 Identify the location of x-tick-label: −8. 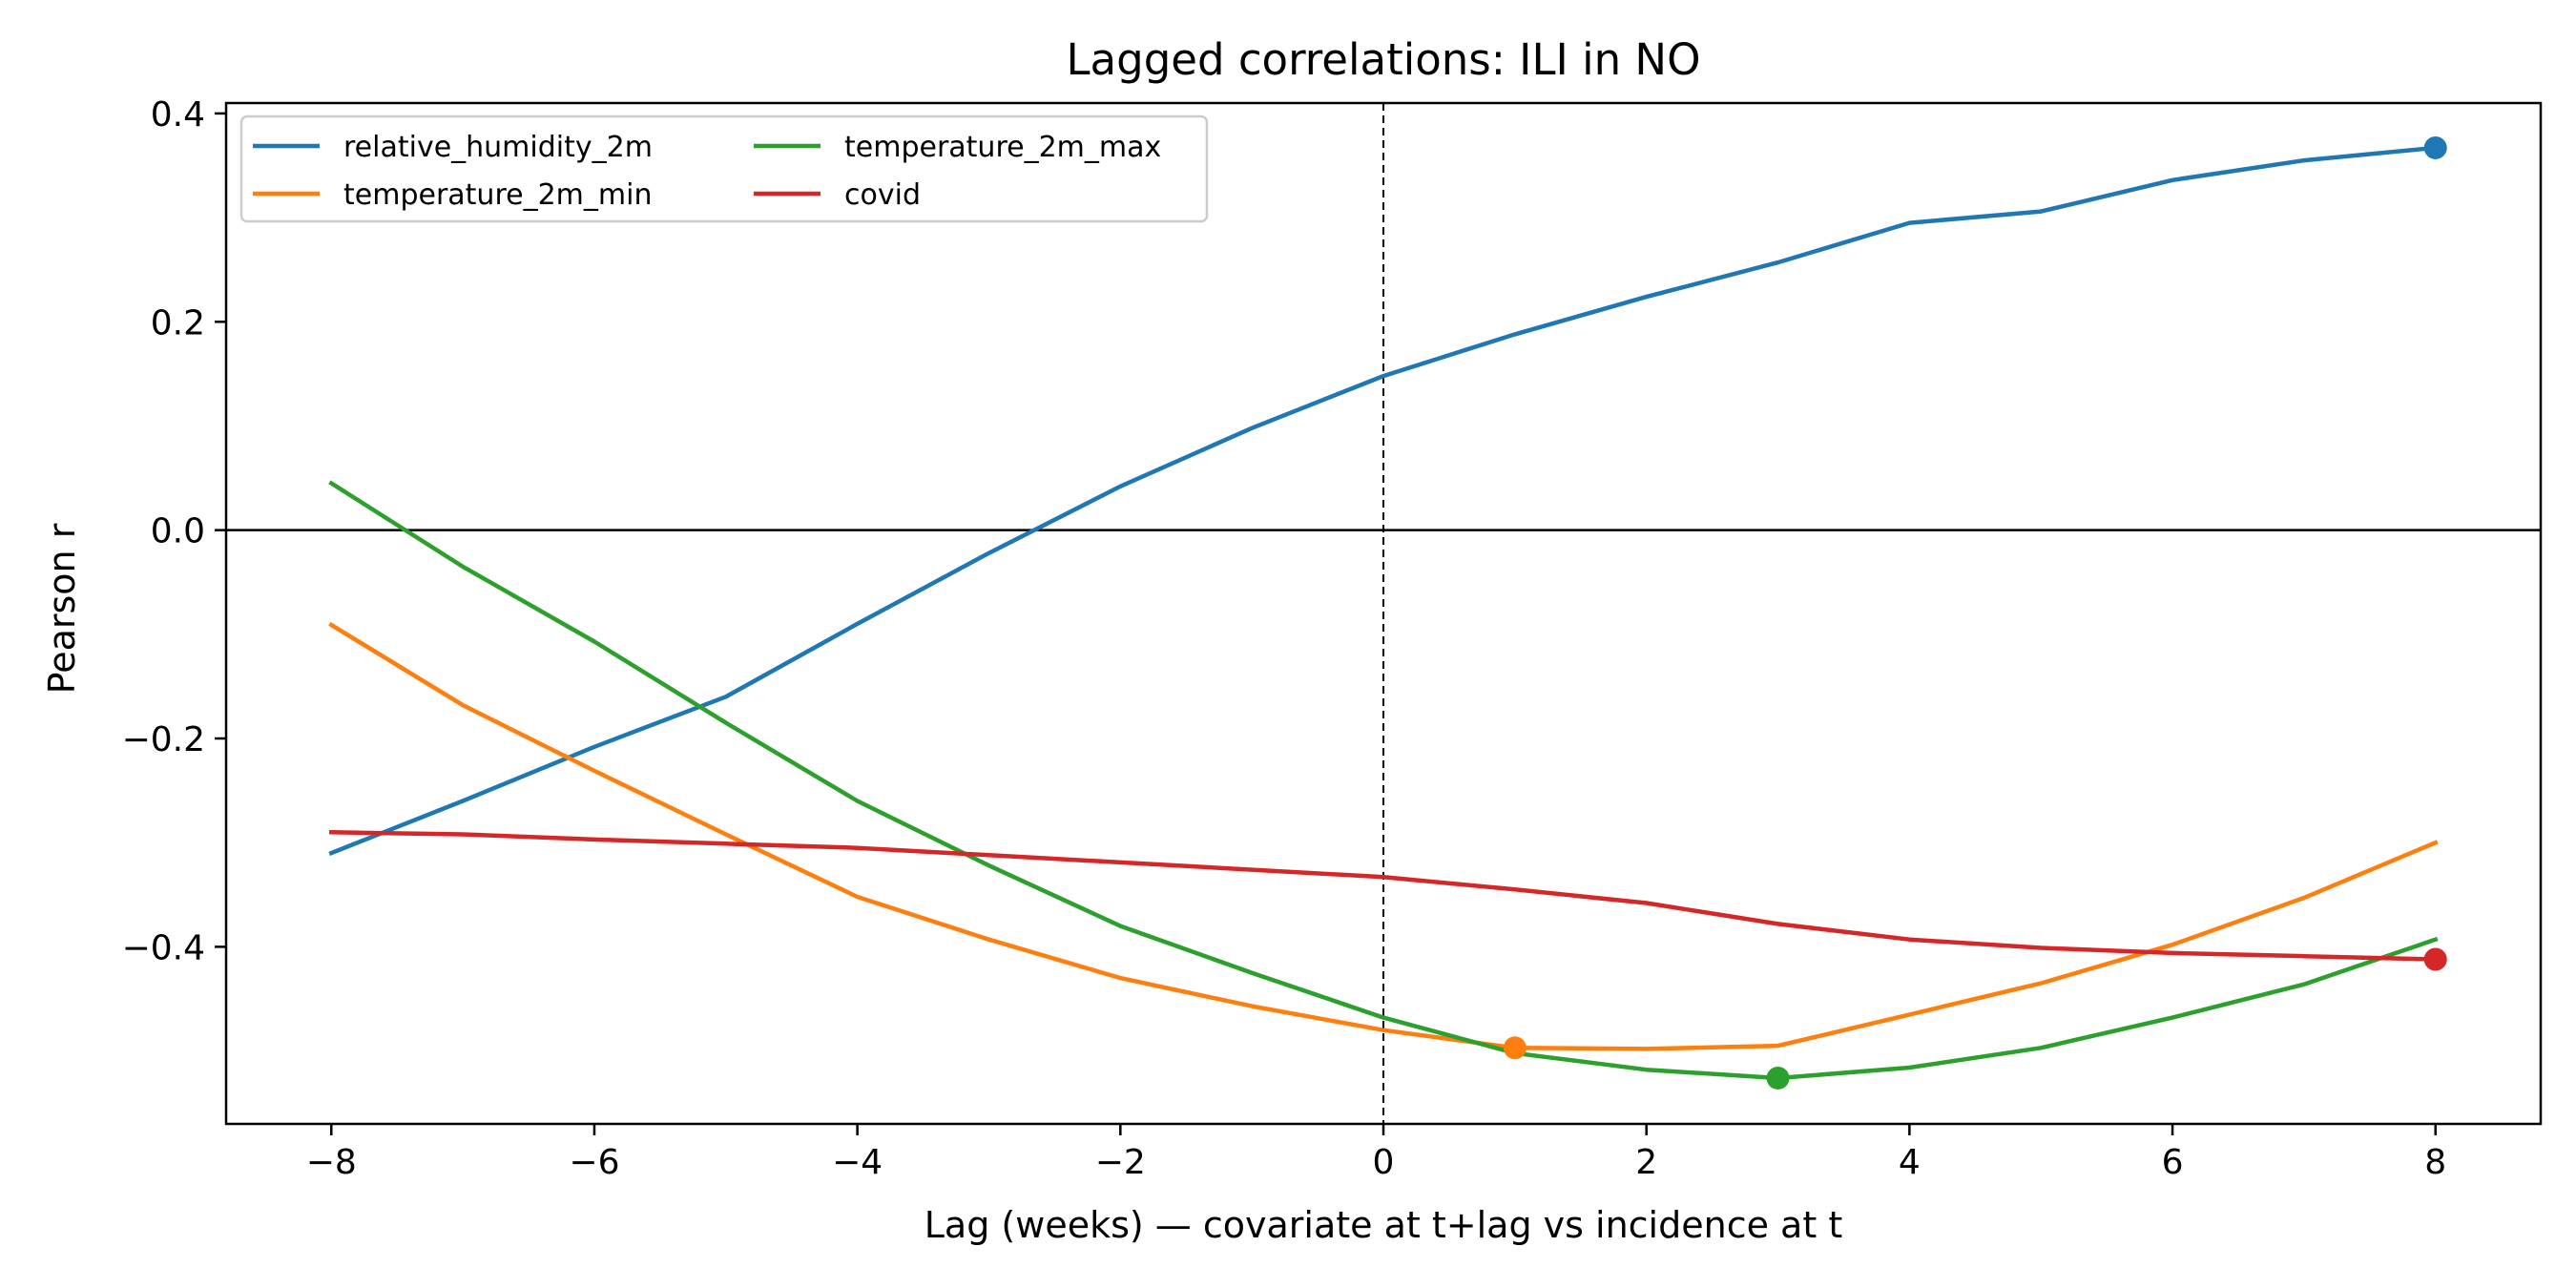
(331, 1162).